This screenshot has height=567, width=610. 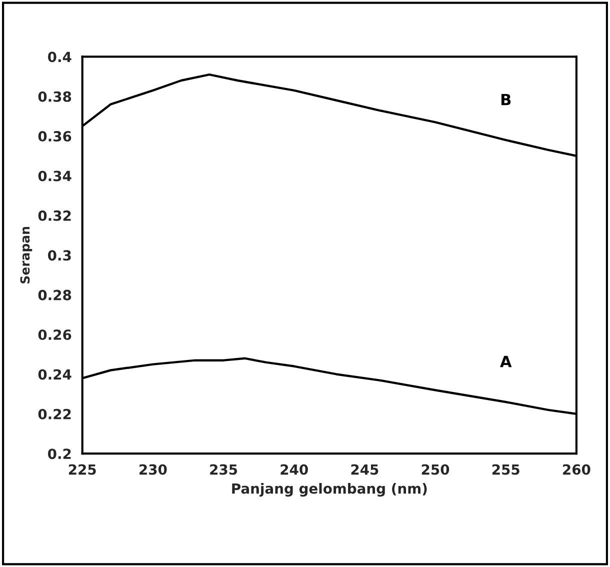 What do you see at coordinates (506, 469) in the screenshot?
I see `x-tick-label: 255` at bounding box center [506, 469].